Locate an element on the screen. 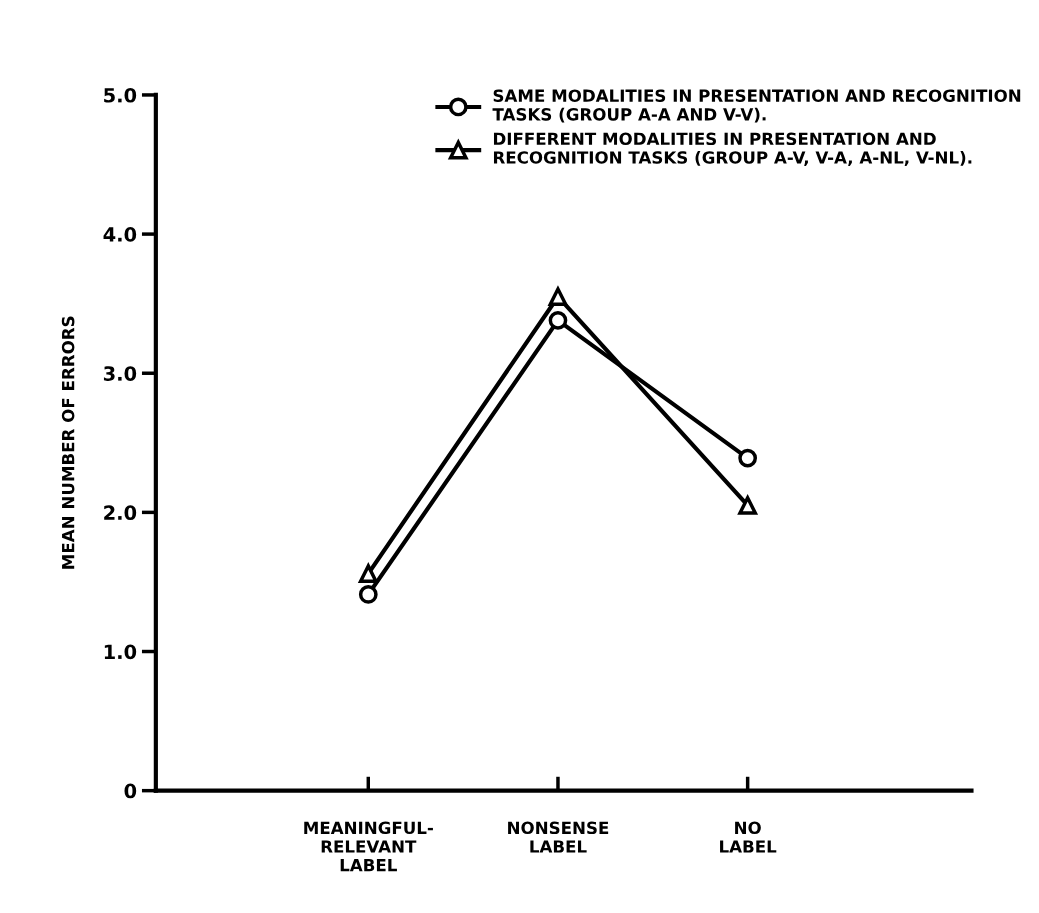 The image size is (1039, 913). y-tick-label: 3.0 is located at coordinates (120, 373).